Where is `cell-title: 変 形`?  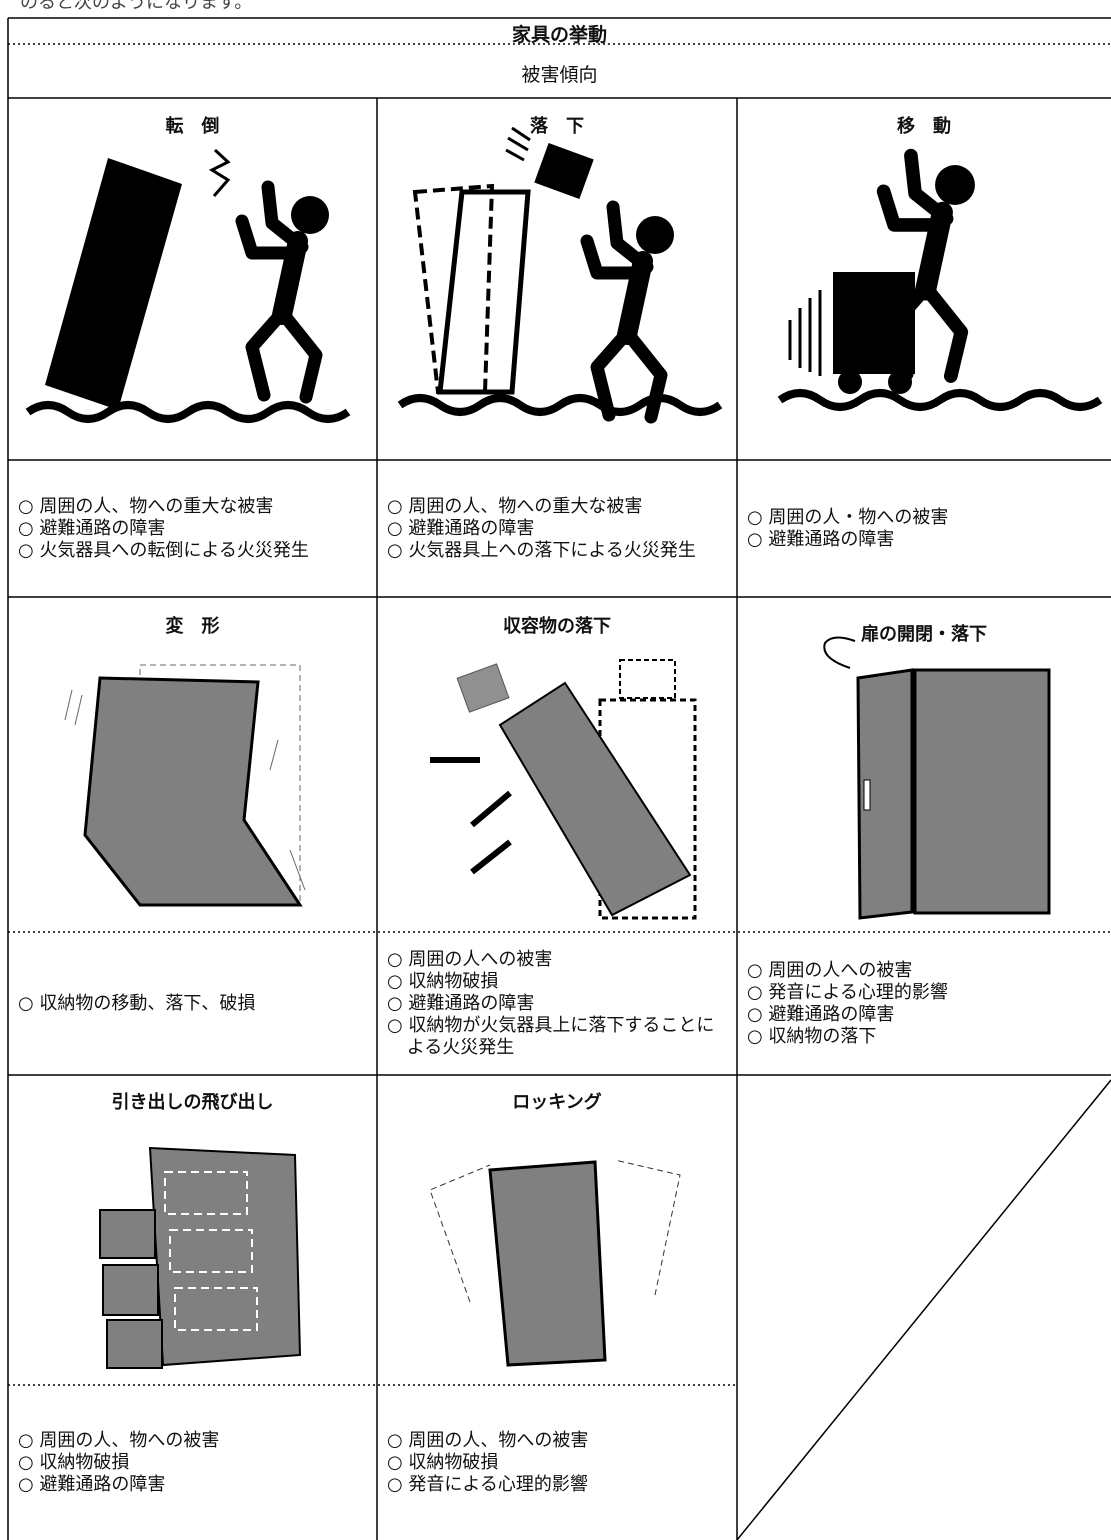
cell-title: 変 形 is located at coordinates (192, 626).